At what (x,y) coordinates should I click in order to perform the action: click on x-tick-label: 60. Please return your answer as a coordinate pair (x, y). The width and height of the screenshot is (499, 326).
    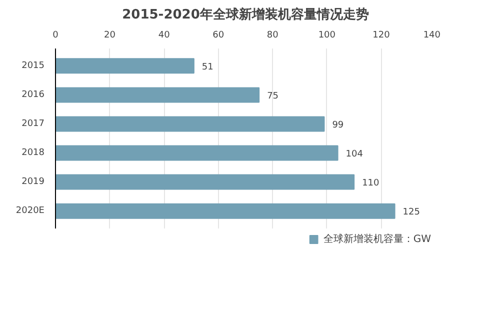
    Looking at the image, I should click on (218, 35).